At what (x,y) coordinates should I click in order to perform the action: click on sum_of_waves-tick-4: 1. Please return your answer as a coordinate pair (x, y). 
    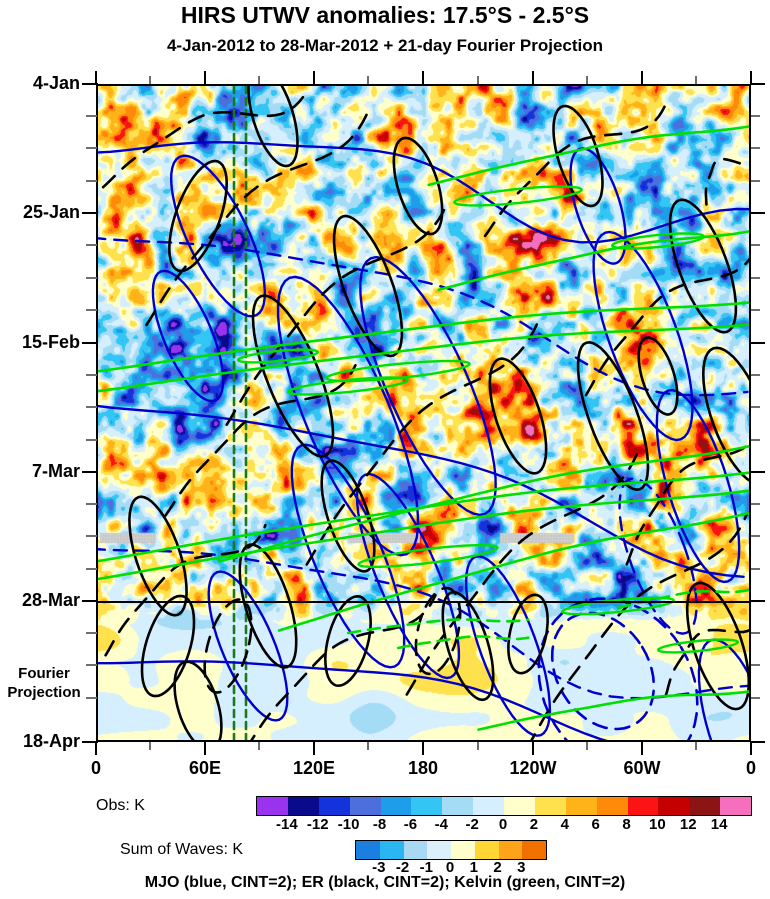
    Looking at the image, I should click on (473, 867).